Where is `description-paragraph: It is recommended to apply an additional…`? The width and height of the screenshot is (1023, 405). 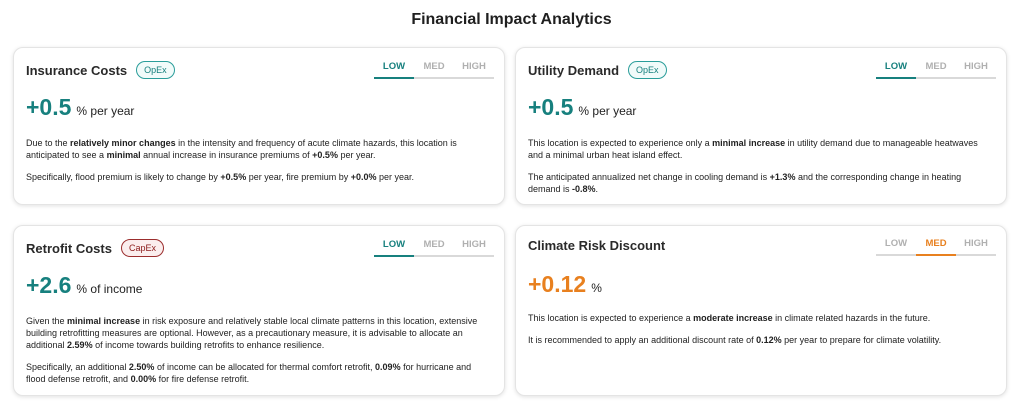
description-paragraph: It is recommended to apply an additional… is located at coordinates (735, 340).